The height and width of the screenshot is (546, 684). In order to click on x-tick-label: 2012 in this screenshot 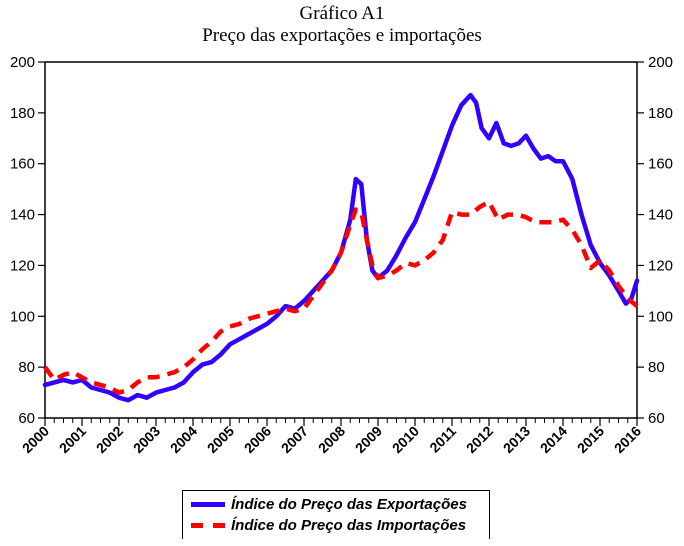, I will do `click(479, 439)`.